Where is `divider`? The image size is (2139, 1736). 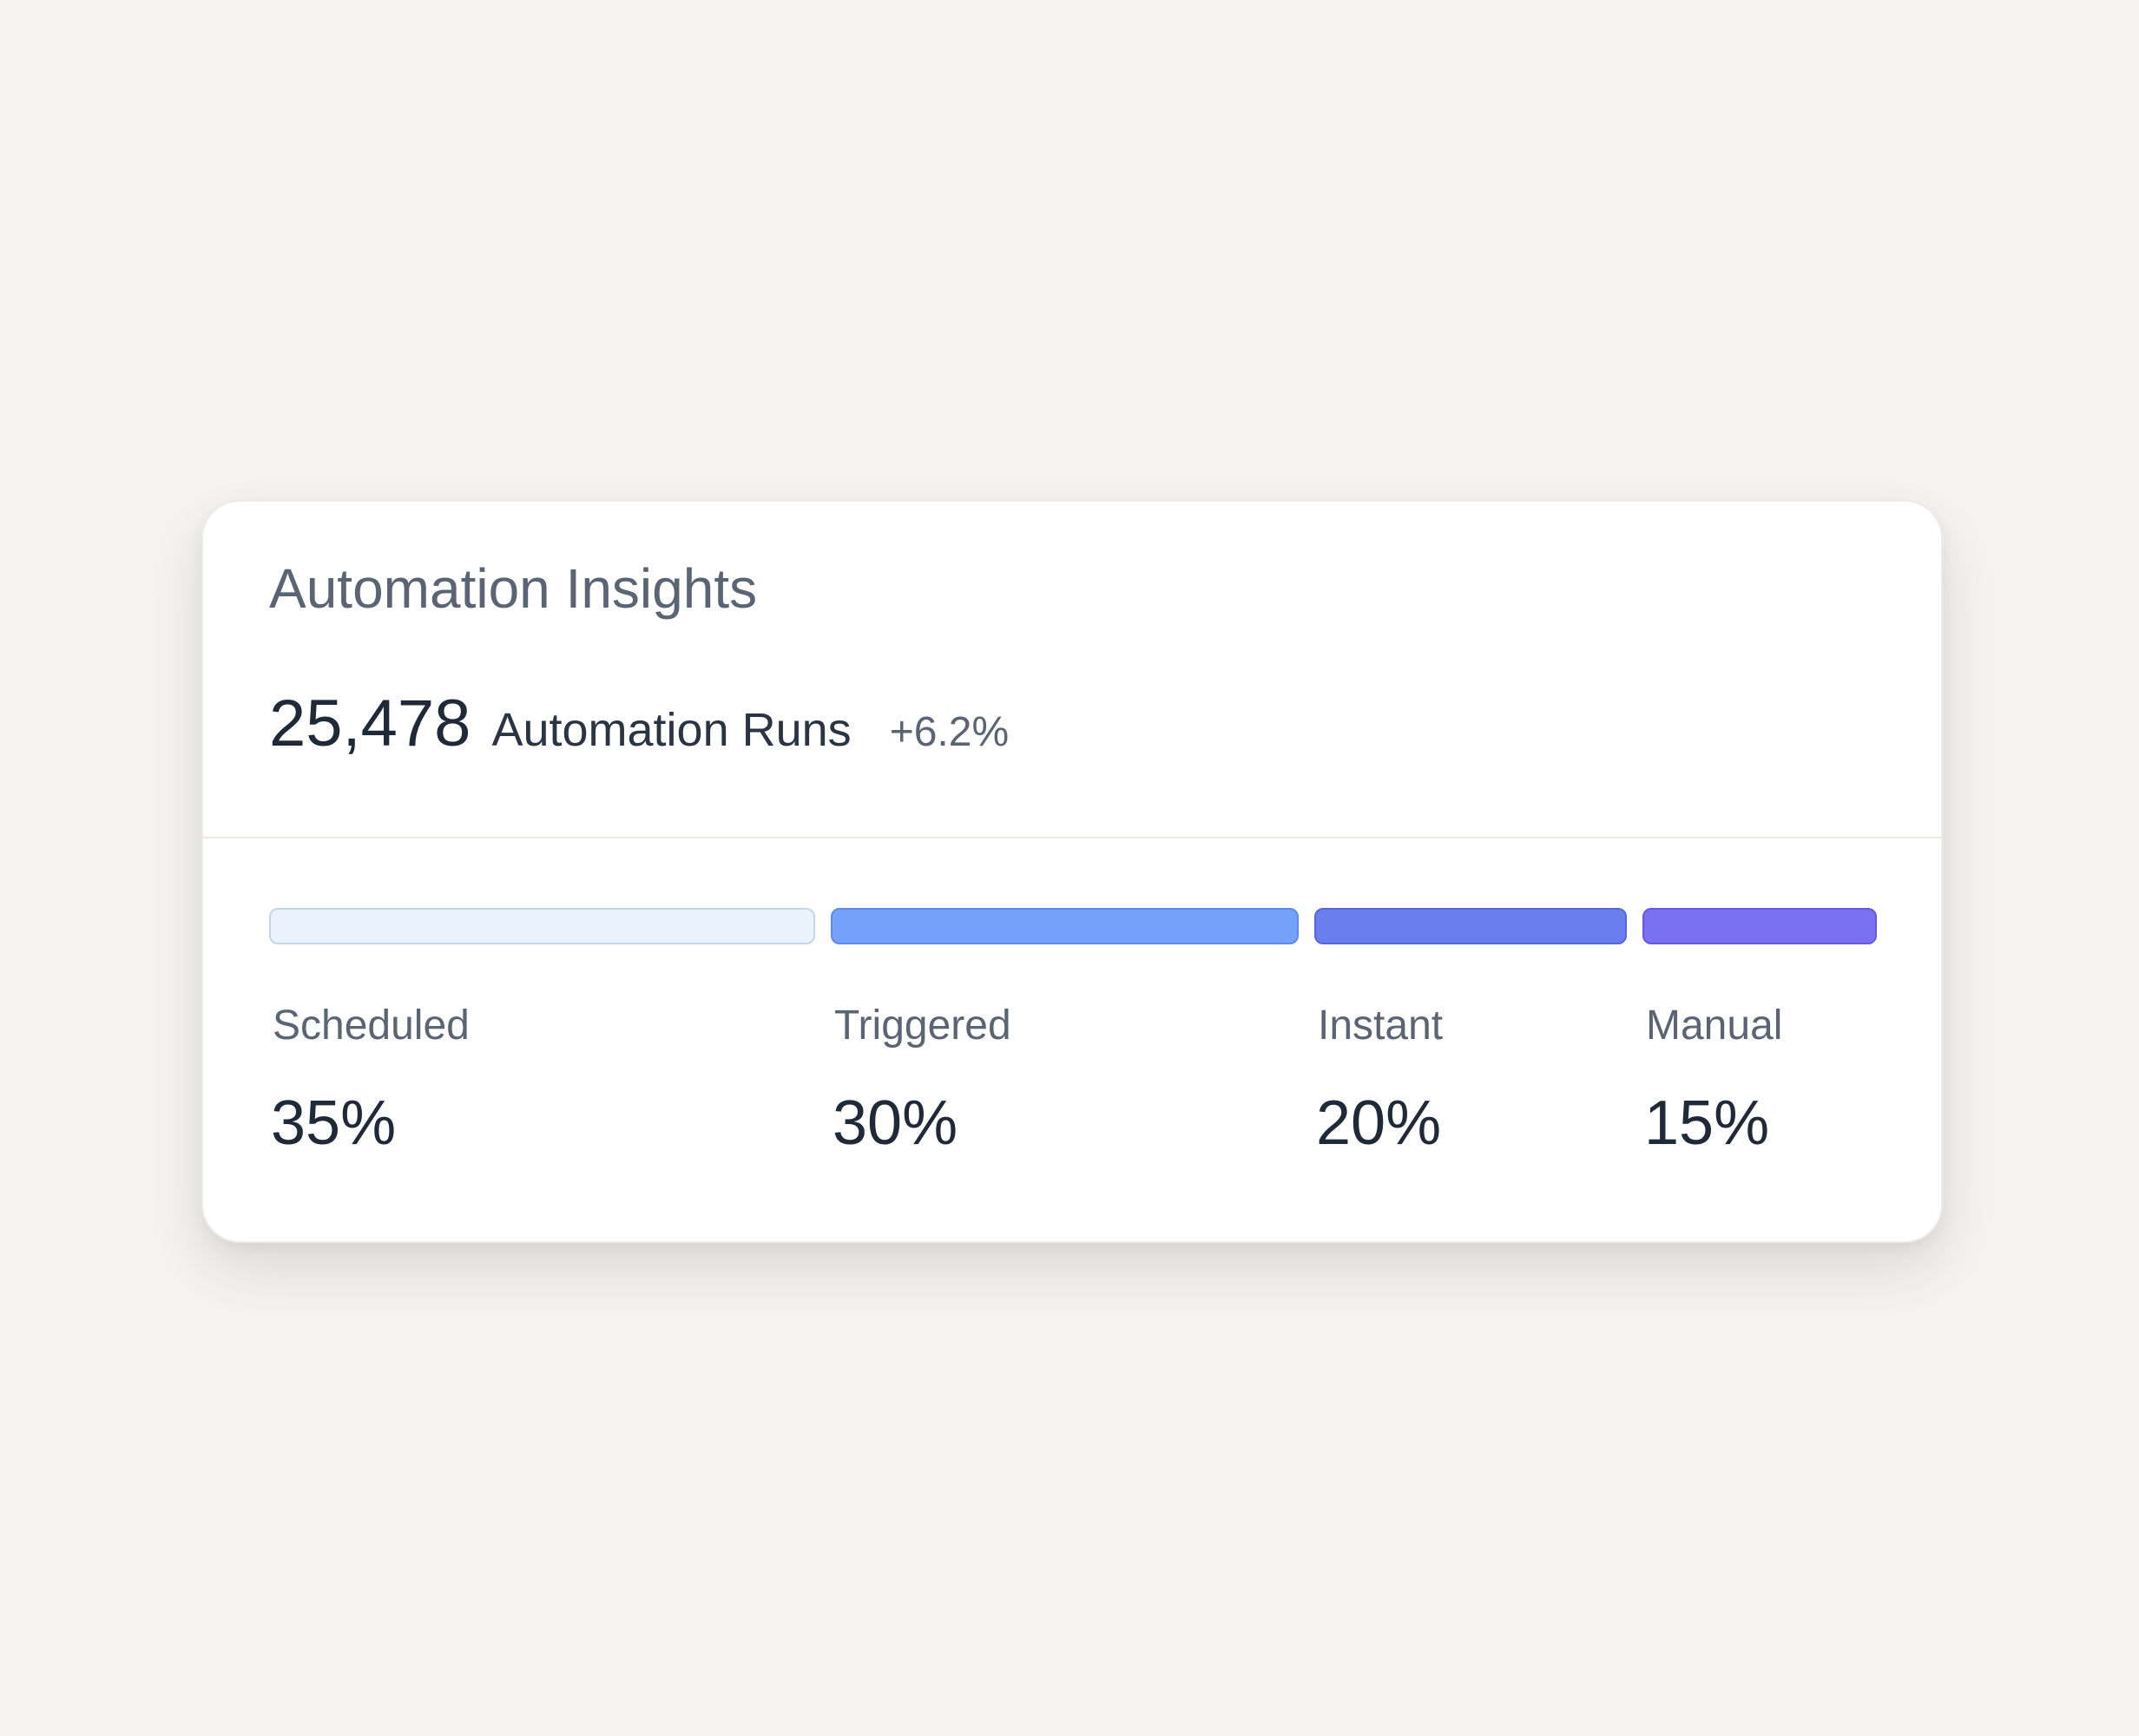
divider is located at coordinates (1072, 837).